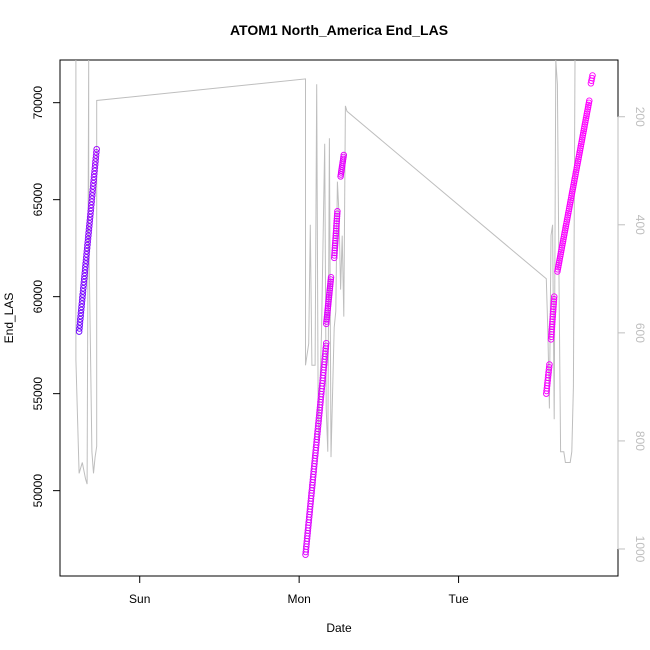 The width and height of the screenshot is (650, 650). I want to click on y-tick-label: 70000, so click(38, 103).